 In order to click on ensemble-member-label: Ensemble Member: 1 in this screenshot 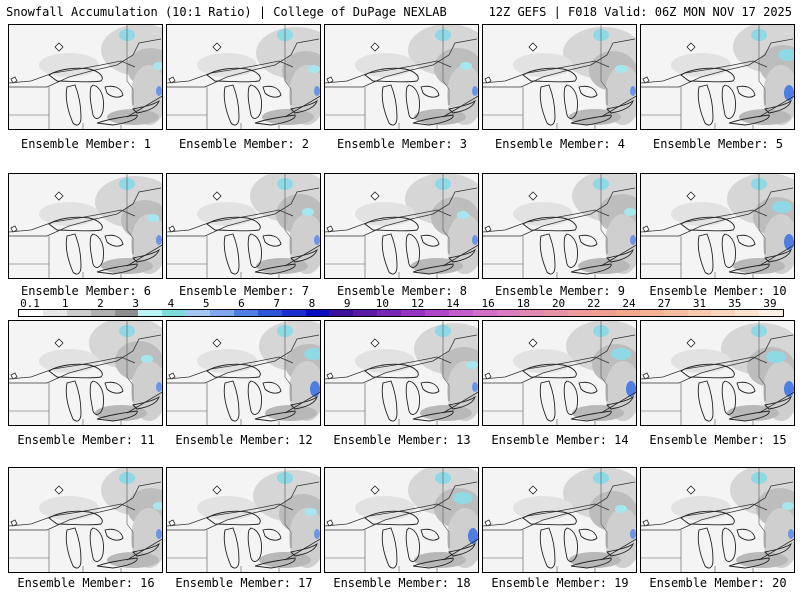, I will do `click(86, 144)`.